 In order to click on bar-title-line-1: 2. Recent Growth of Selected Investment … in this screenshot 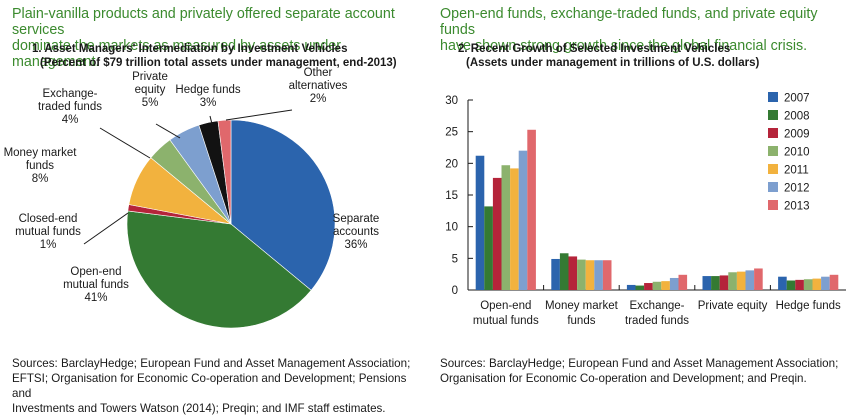, I will do `click(594, 49)`.